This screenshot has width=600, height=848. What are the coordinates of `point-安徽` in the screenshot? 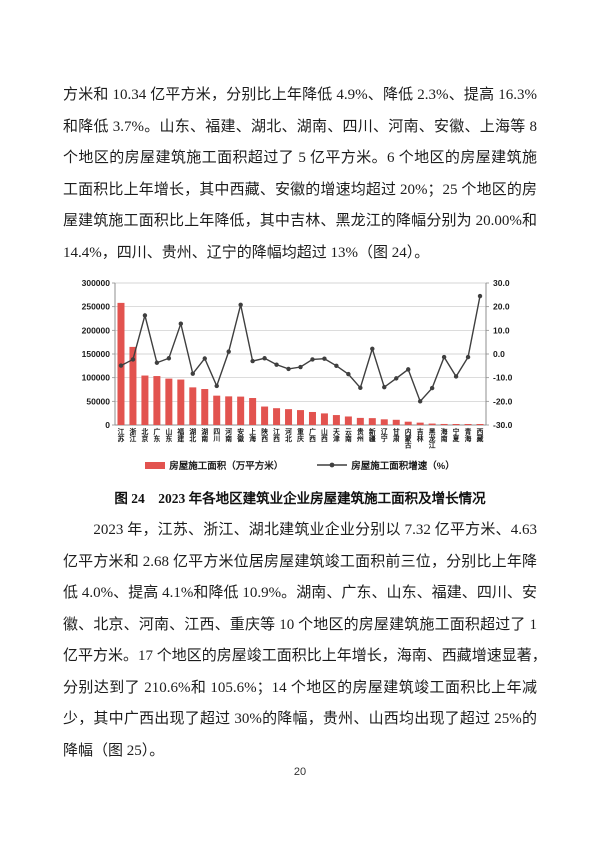 It's located at (240, 304).